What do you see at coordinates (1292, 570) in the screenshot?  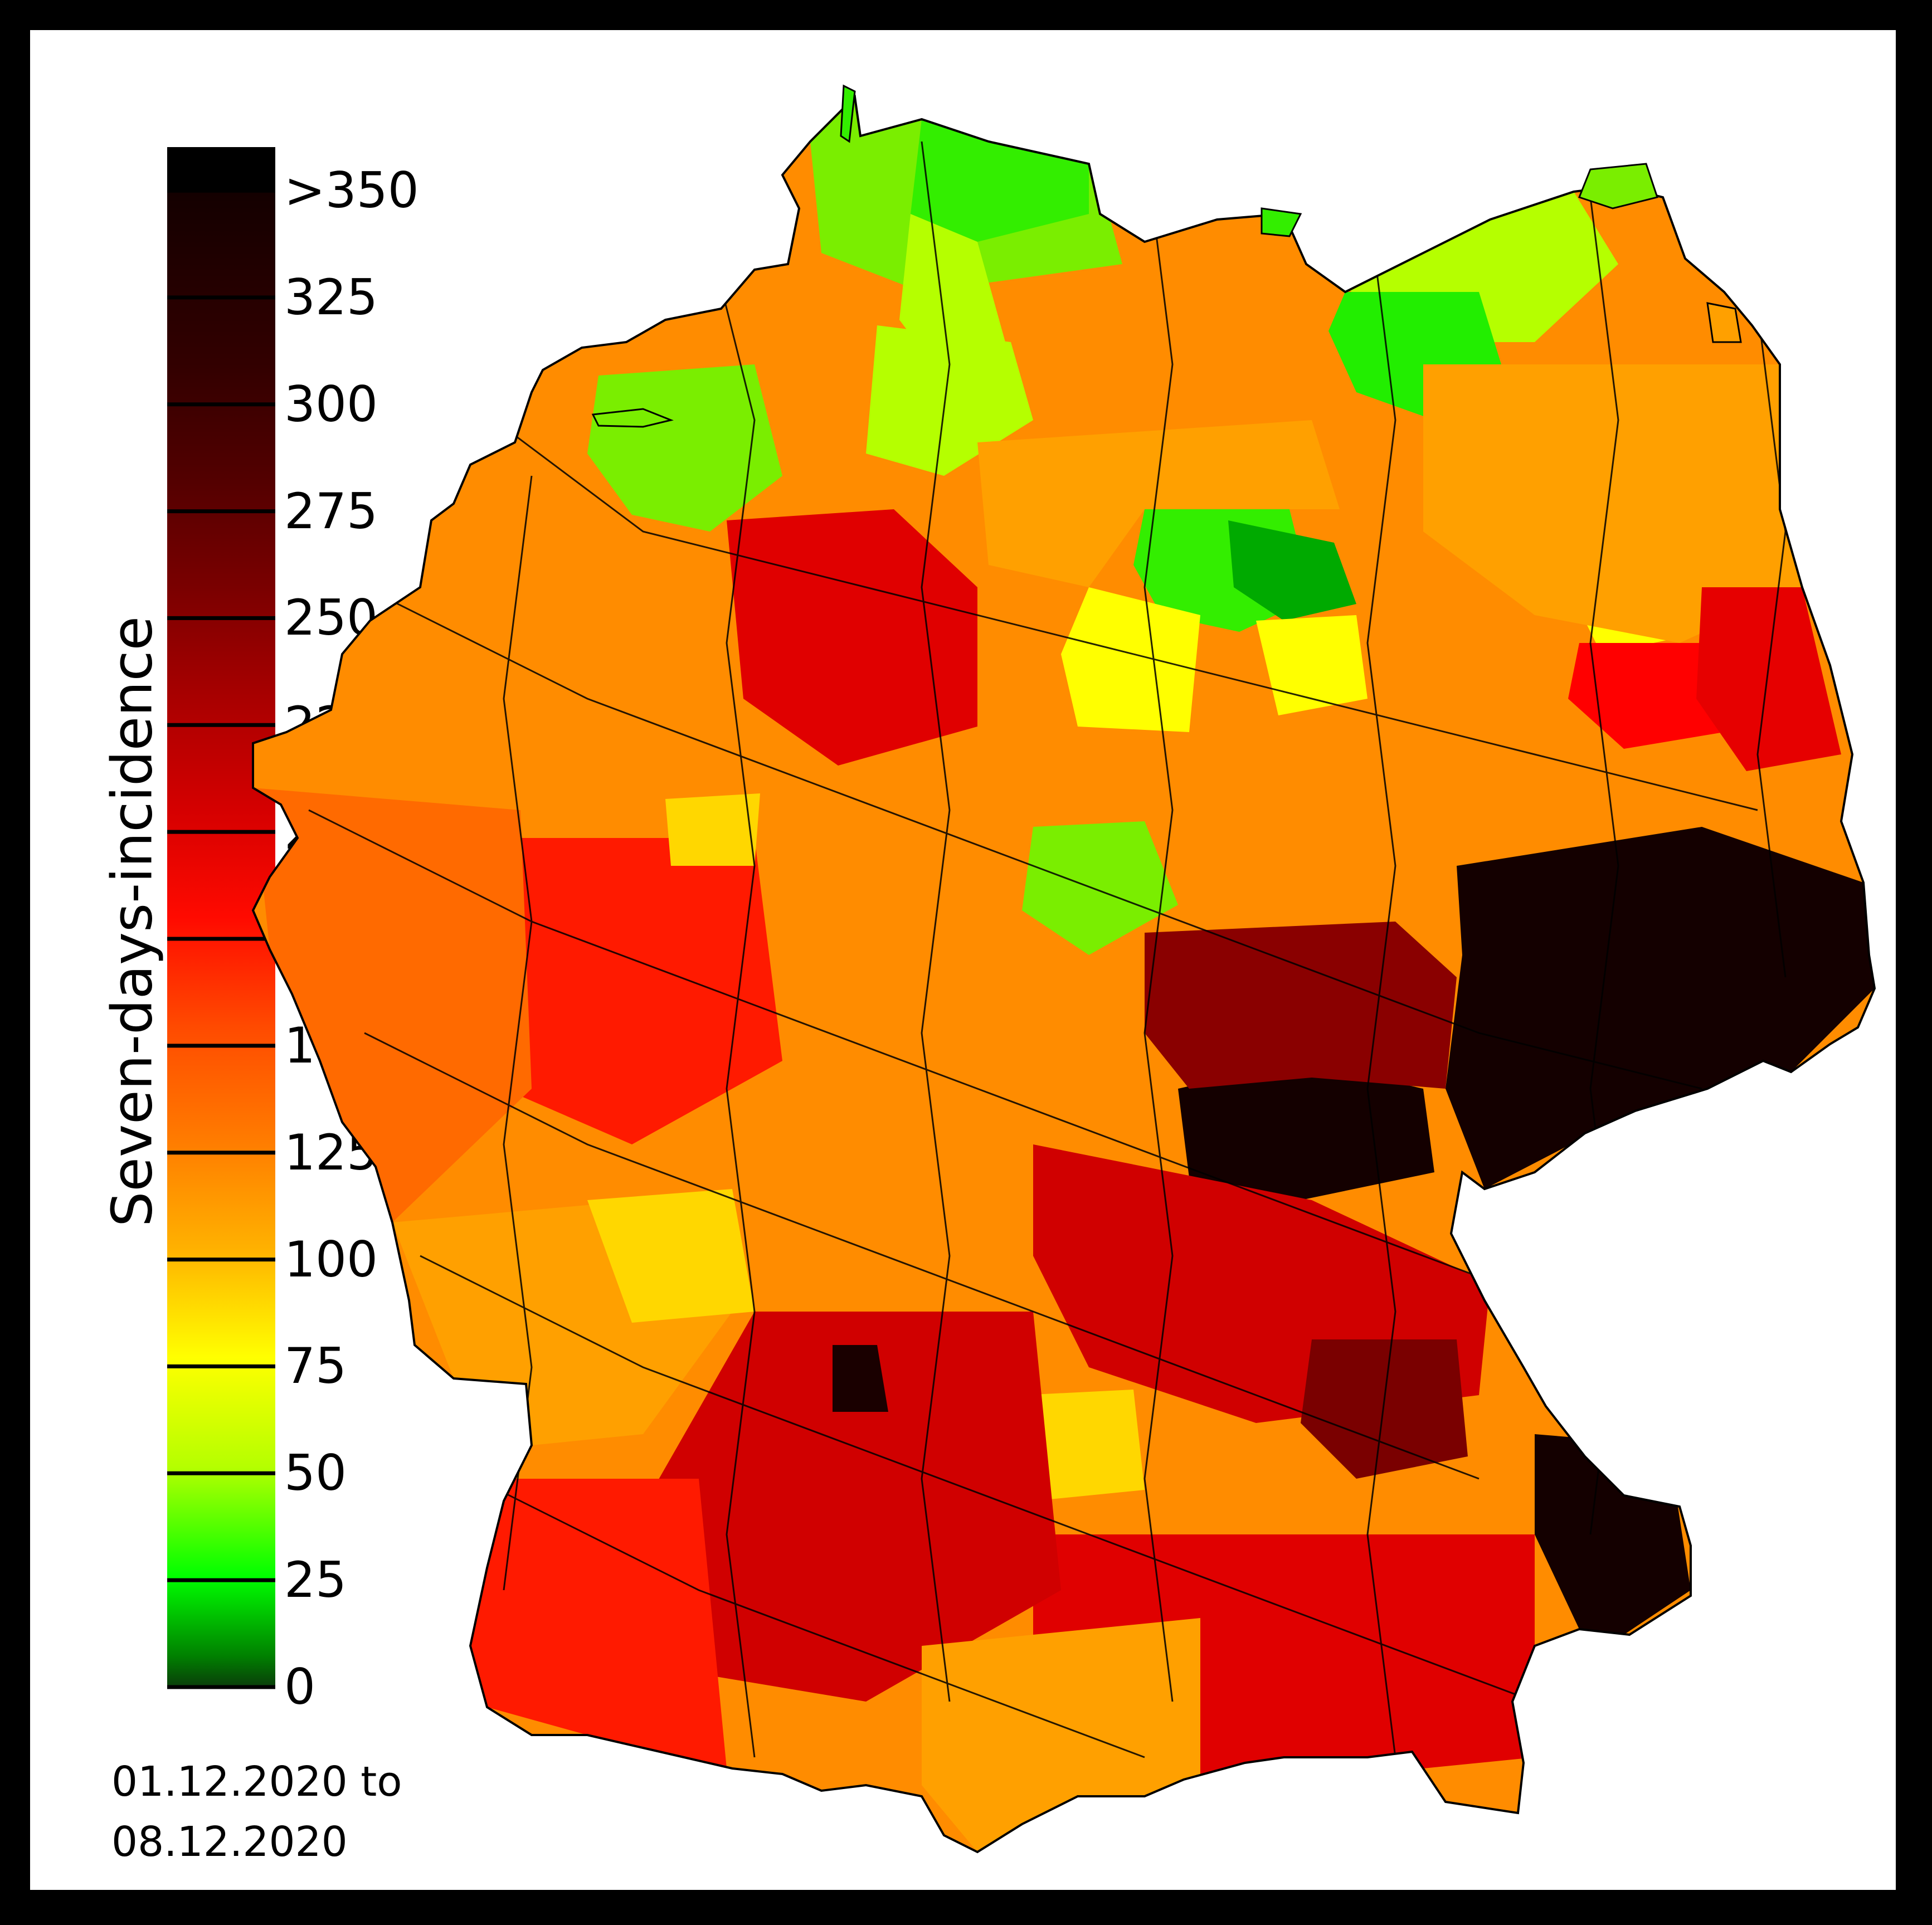 I see `region-harz-dark-green` at bounding box center [1292, 570].